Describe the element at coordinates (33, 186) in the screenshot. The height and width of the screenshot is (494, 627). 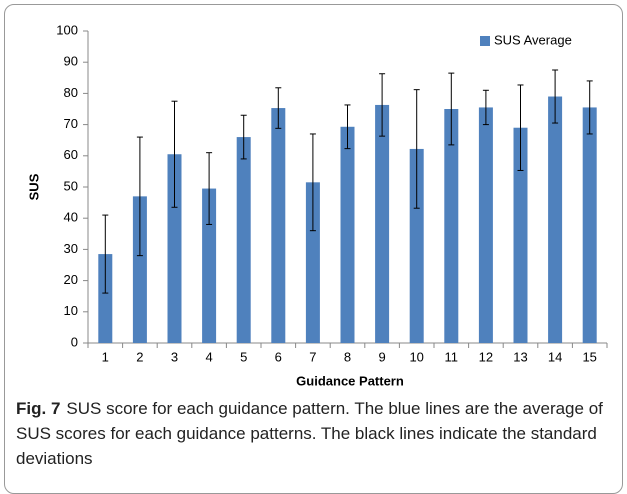
I see `y-axis-label: SUS` at that location.